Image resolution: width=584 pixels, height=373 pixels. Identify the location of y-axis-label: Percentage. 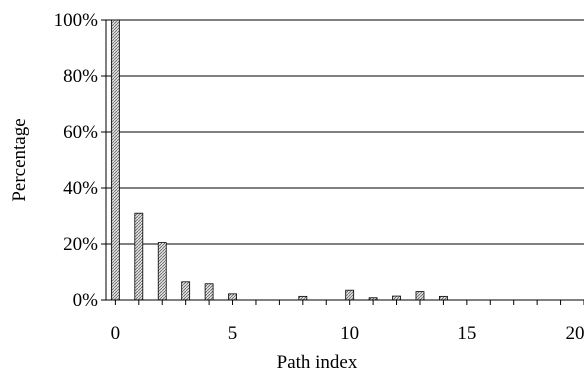
(19, 159).